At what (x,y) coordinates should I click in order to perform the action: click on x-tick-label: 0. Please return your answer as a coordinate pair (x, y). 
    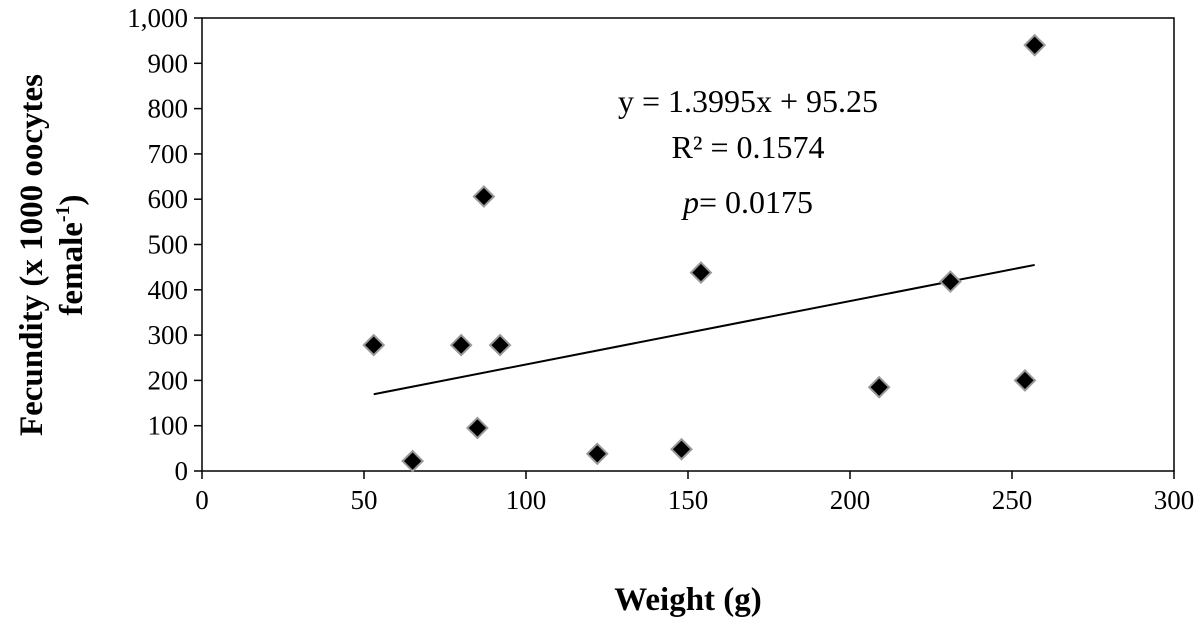
    Looking at the image, I should click on (202, 500).